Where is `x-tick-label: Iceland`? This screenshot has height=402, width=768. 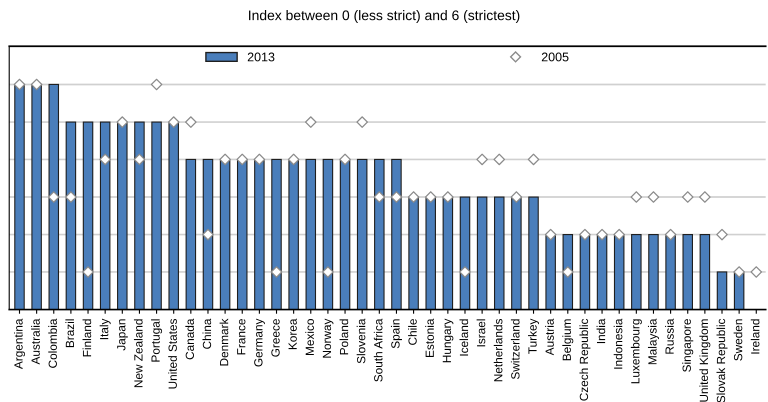
x-tick-label: Iceland is located at coordinates (463, 337).